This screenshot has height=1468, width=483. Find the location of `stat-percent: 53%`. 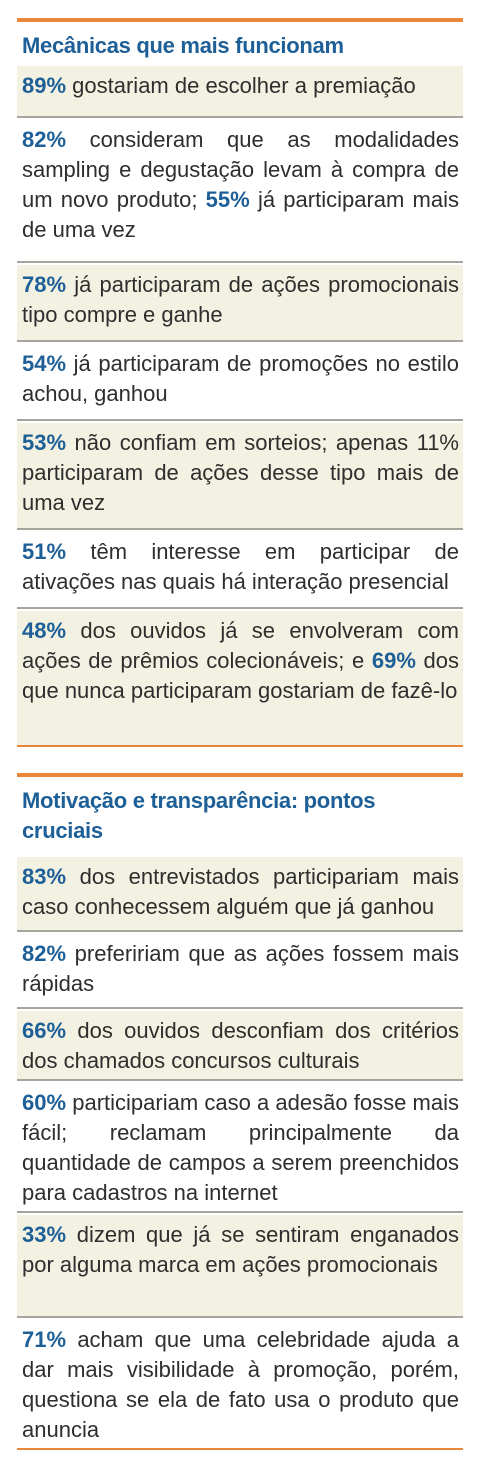

stat-percent: 53% is located at coordinates (44, 442).